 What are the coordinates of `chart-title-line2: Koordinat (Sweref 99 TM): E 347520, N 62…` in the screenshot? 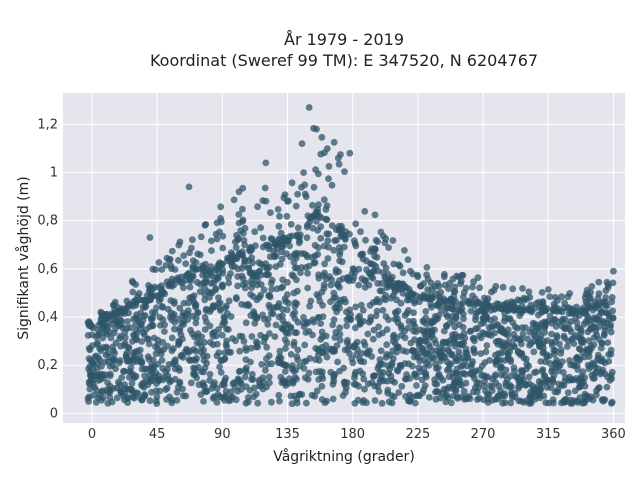 It's located at (344, 60).